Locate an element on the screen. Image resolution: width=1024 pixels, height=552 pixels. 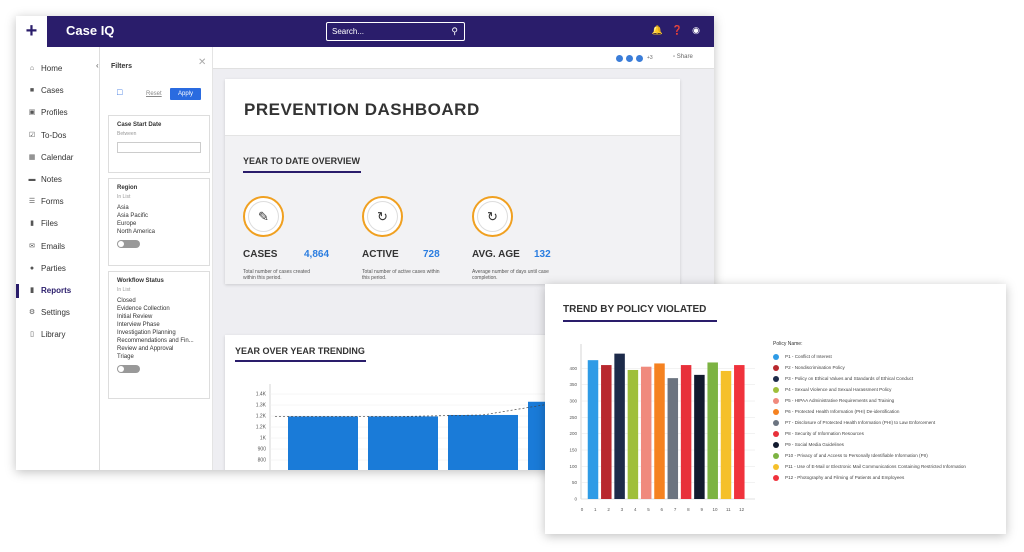
cycle-icon: ↻ is located at coordinates (492, 216).